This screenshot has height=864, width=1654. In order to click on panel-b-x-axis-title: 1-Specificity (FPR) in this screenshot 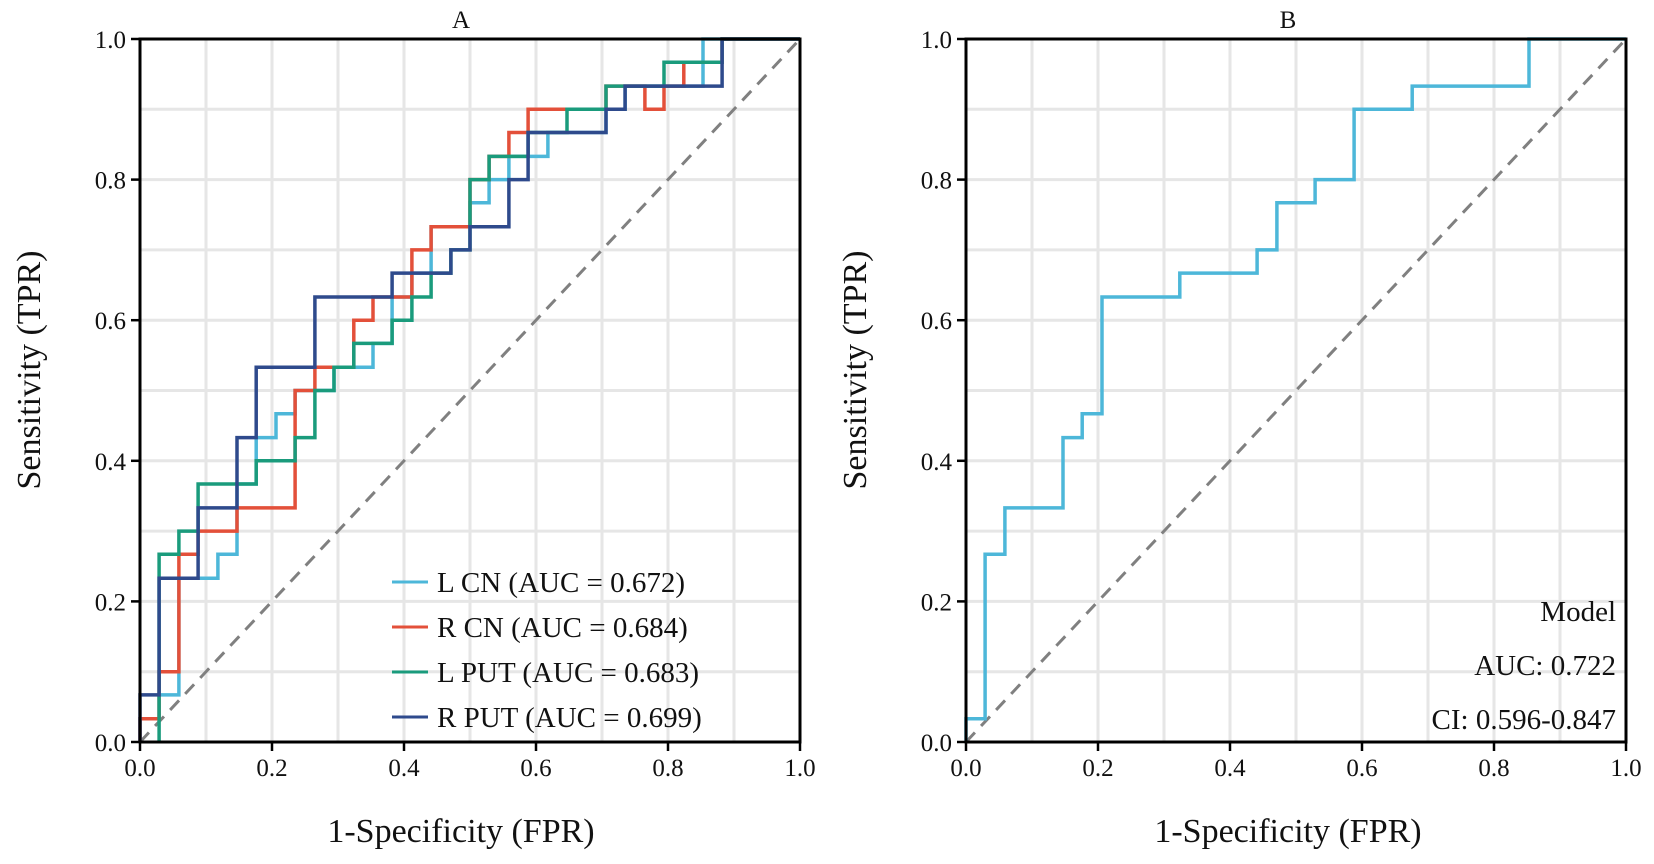, I will do `click(1287, 831)`.